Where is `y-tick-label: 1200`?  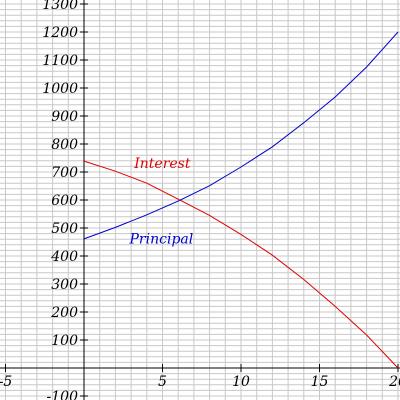 y-tick-label: 1200 is located at coordinates (60, 33).